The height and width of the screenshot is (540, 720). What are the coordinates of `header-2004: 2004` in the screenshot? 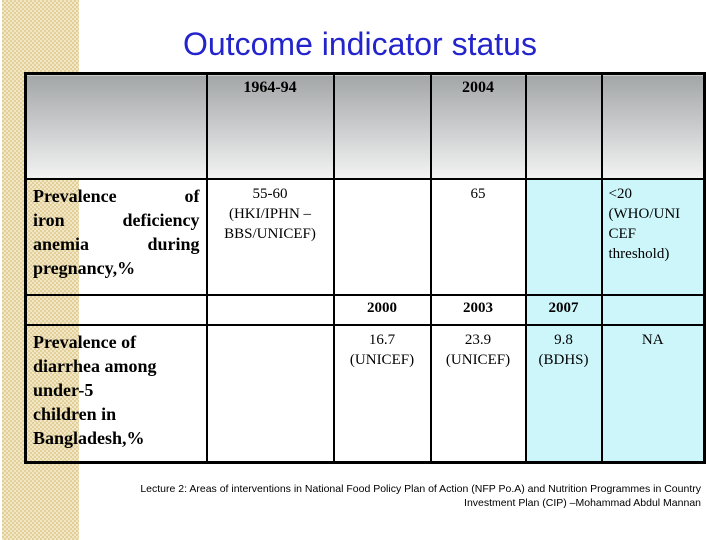 It's located at (478, 126).